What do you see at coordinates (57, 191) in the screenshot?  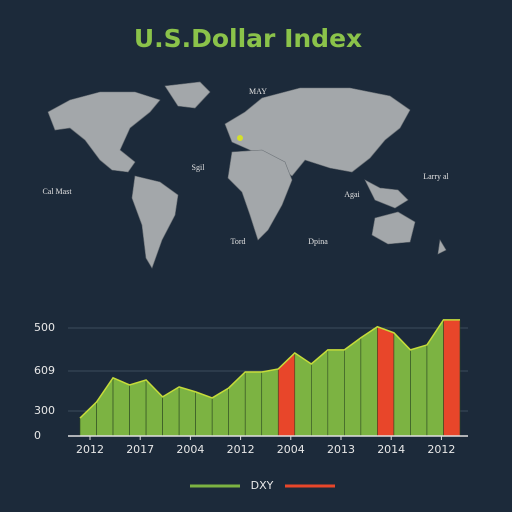 I see `map-label: Cal Mast` at bounding box center [57, 191].